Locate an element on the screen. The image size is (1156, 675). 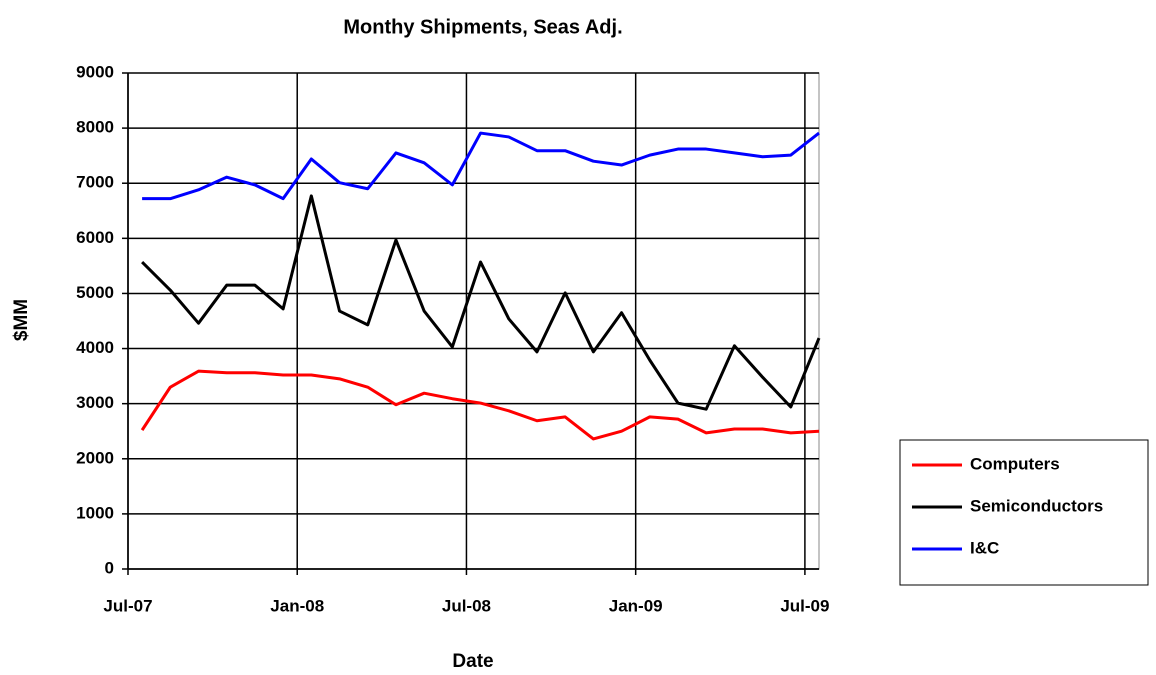
y-tick-label: 5000 is located at coordinates (95, 292).